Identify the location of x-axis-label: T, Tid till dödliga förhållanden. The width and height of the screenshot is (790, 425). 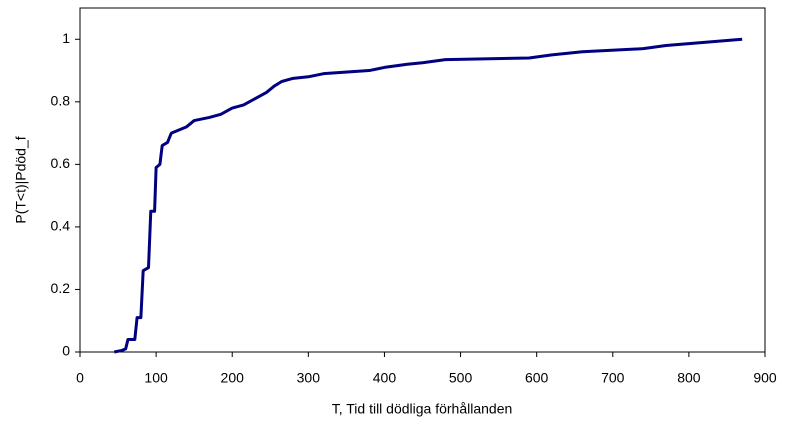
(422, 409).